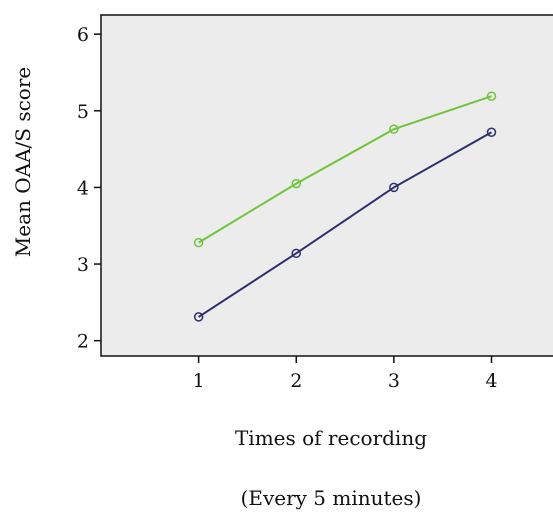 This screenshot has width=553, height=514. What do you see at coordinates (331, 498) in the screenshot?
I see `x-axis-note: (Every 5 minutes)` at bounding box center [331, 498].